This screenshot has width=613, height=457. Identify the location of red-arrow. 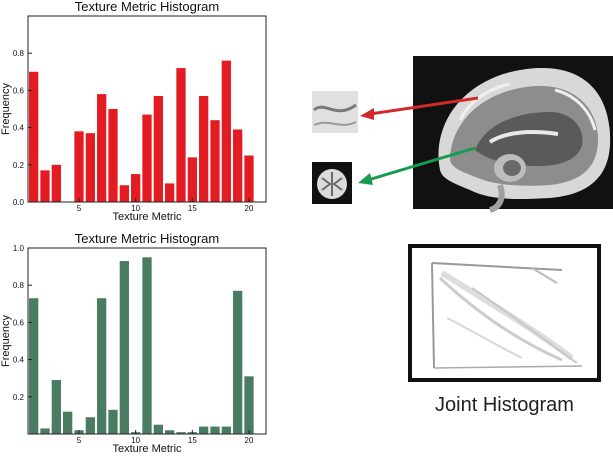
(419, 108).